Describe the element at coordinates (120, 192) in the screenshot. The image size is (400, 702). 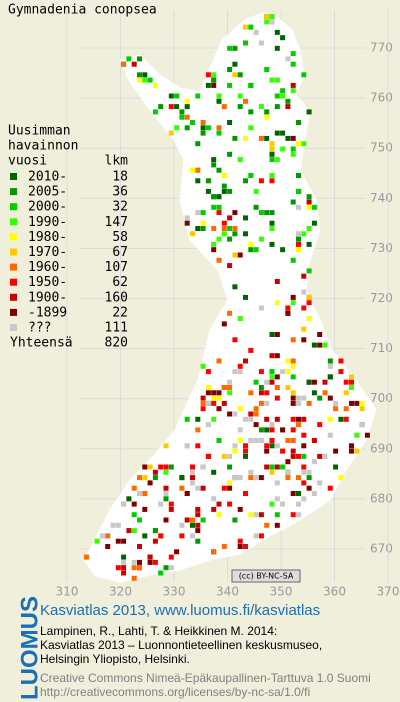
I see `legend-count: 36` at that location.